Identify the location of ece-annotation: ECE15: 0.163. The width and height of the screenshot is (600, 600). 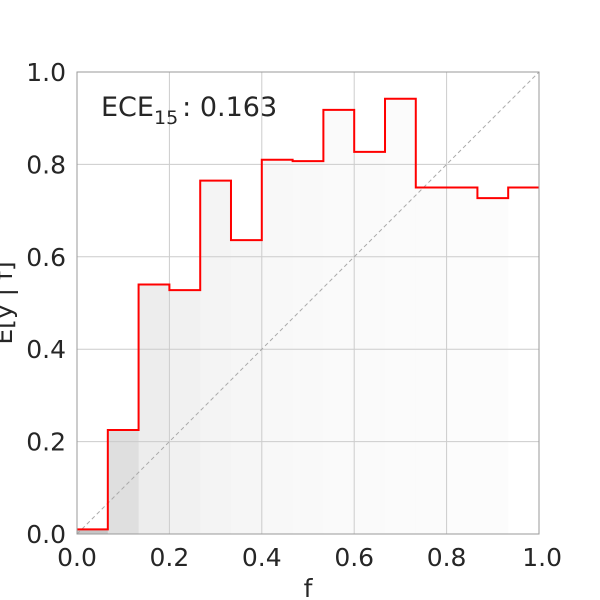
(189, 110).